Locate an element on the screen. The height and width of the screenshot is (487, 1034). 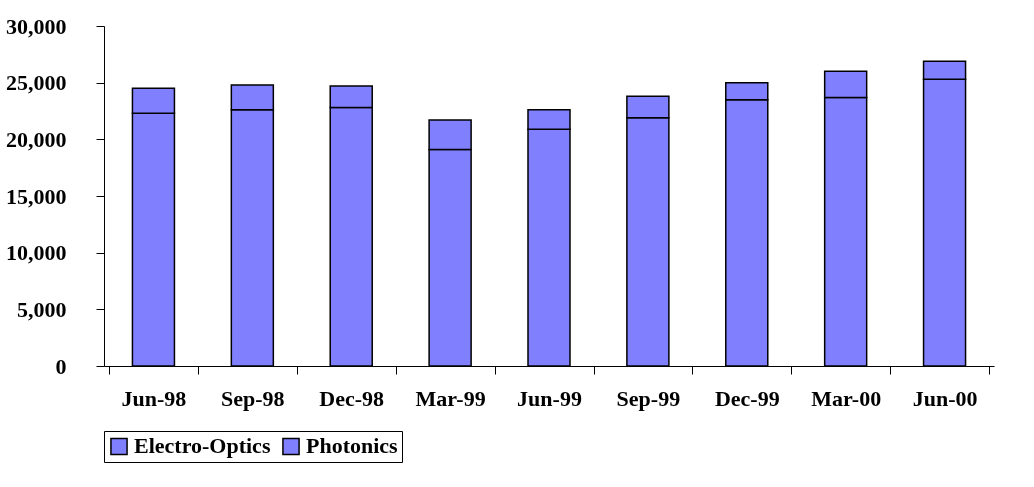
legend-label: Electro-Optics is located at coordinates (202, 446).